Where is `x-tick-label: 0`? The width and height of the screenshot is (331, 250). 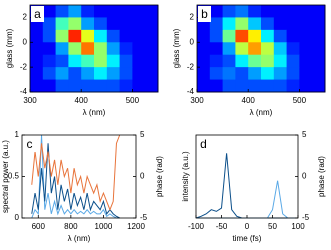 x-tick-label: 0 is located at coordinates (247, 226).